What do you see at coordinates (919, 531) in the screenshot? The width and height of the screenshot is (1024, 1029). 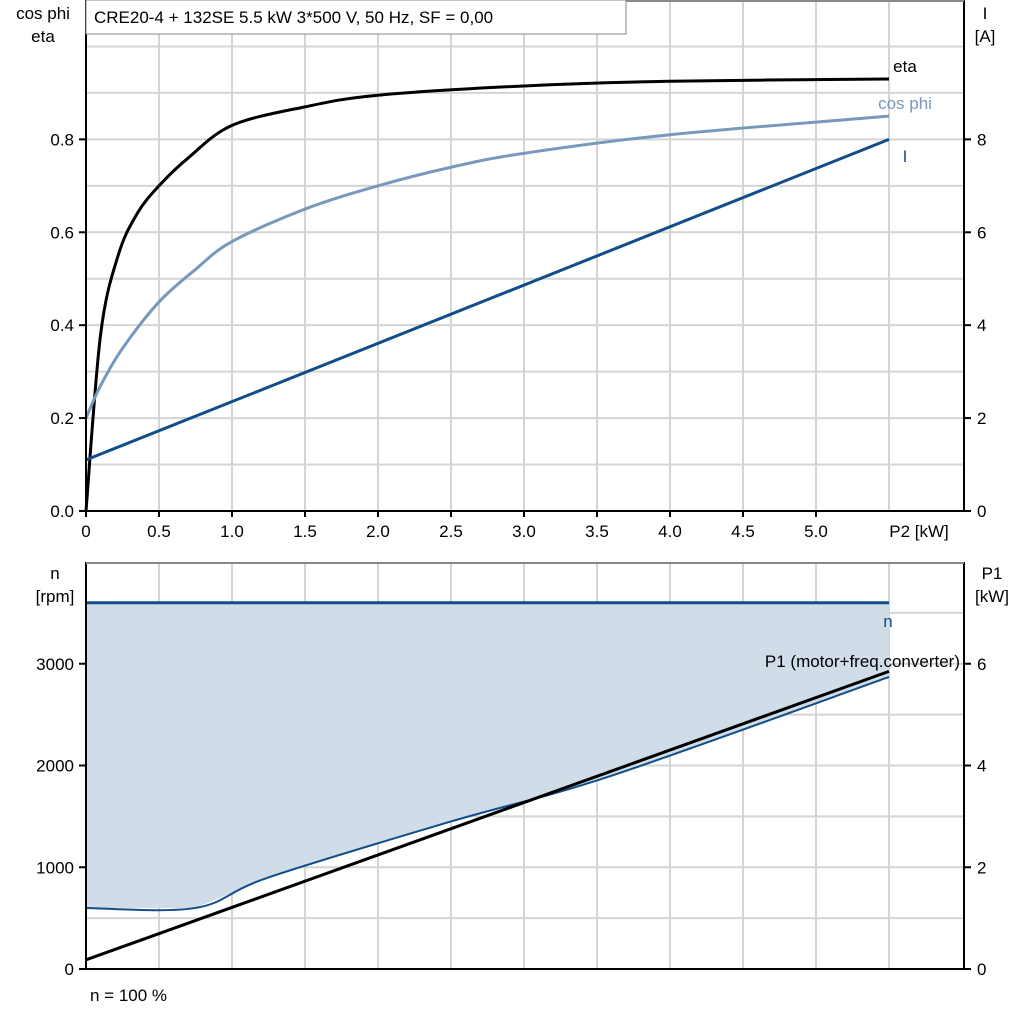 I see `top-xlabel: P2 [kW]` at bounding box center [919, 531].